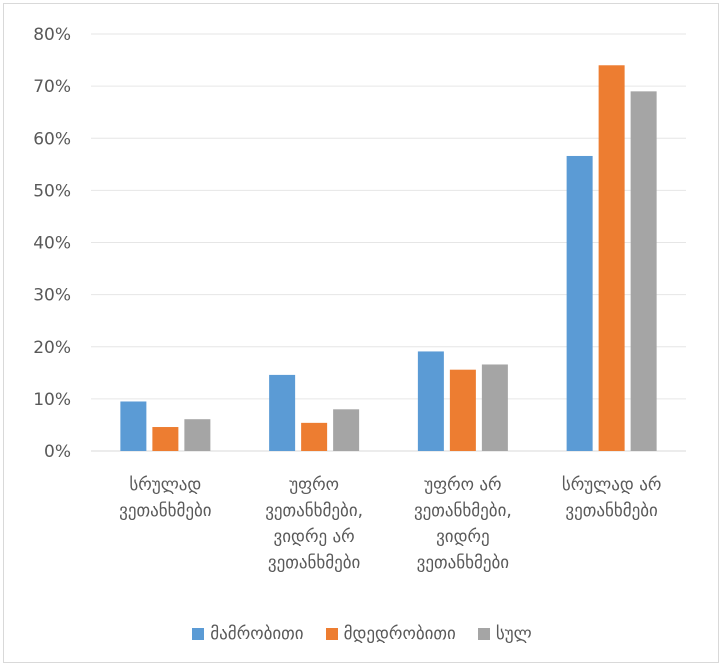  Describe the element at coordinates (399, 634) in the screenshot. I see `legend-label: მდედრობითი` at that location.